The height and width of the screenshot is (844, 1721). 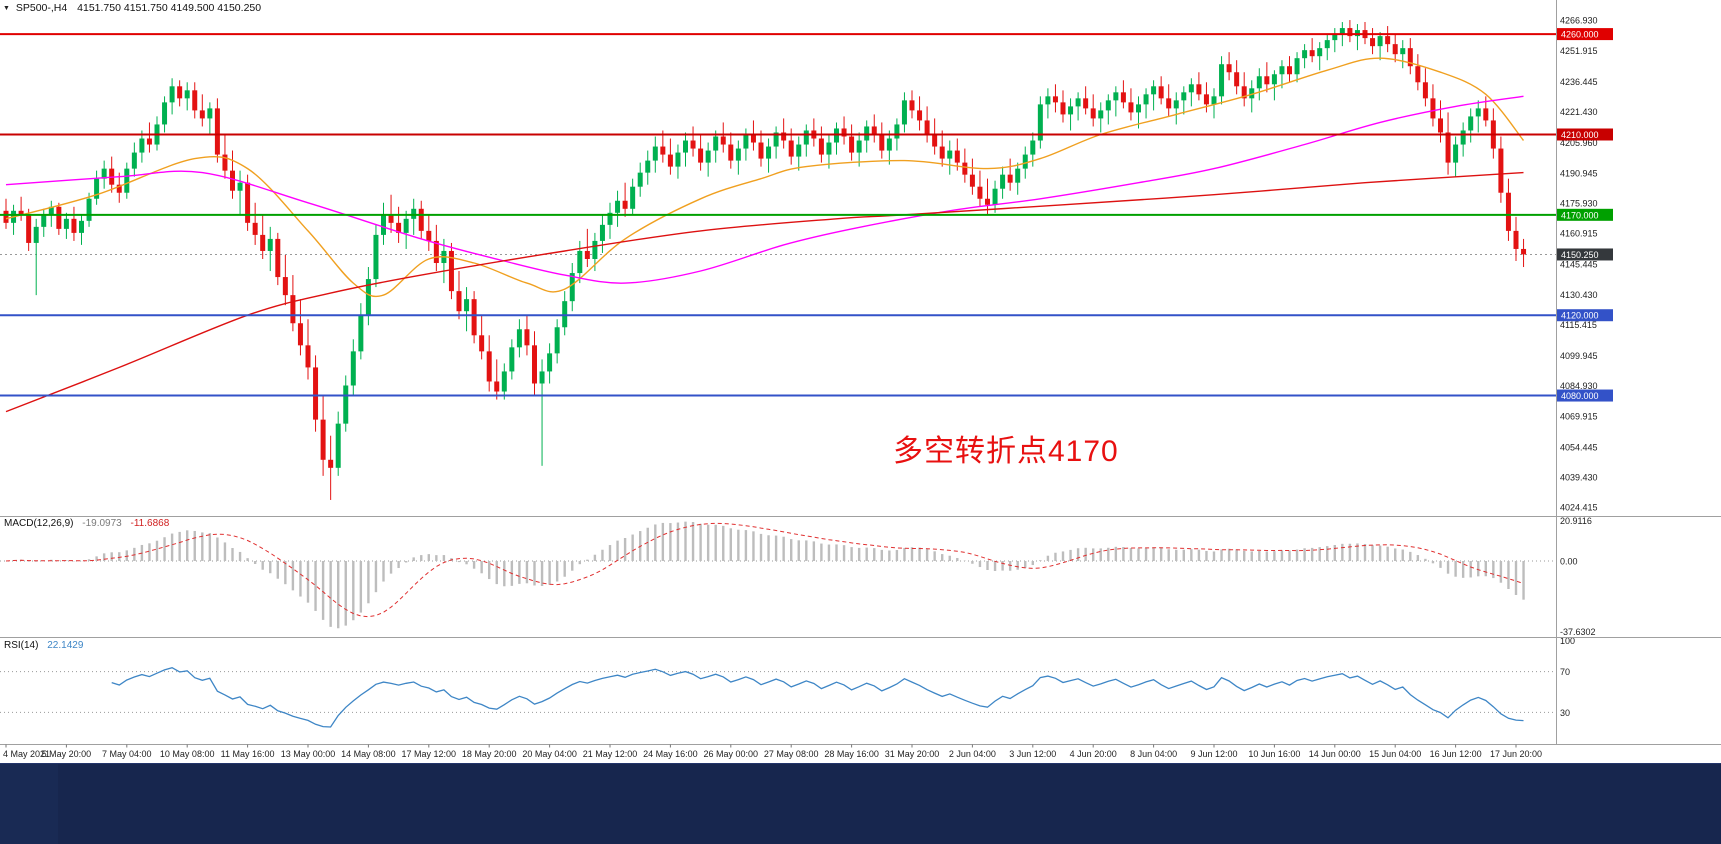 What do you see at coordinates (429, 754) in the screenshot?
I see `time-axis-label: 17 May 12:00` at bounding box center [429, 754].